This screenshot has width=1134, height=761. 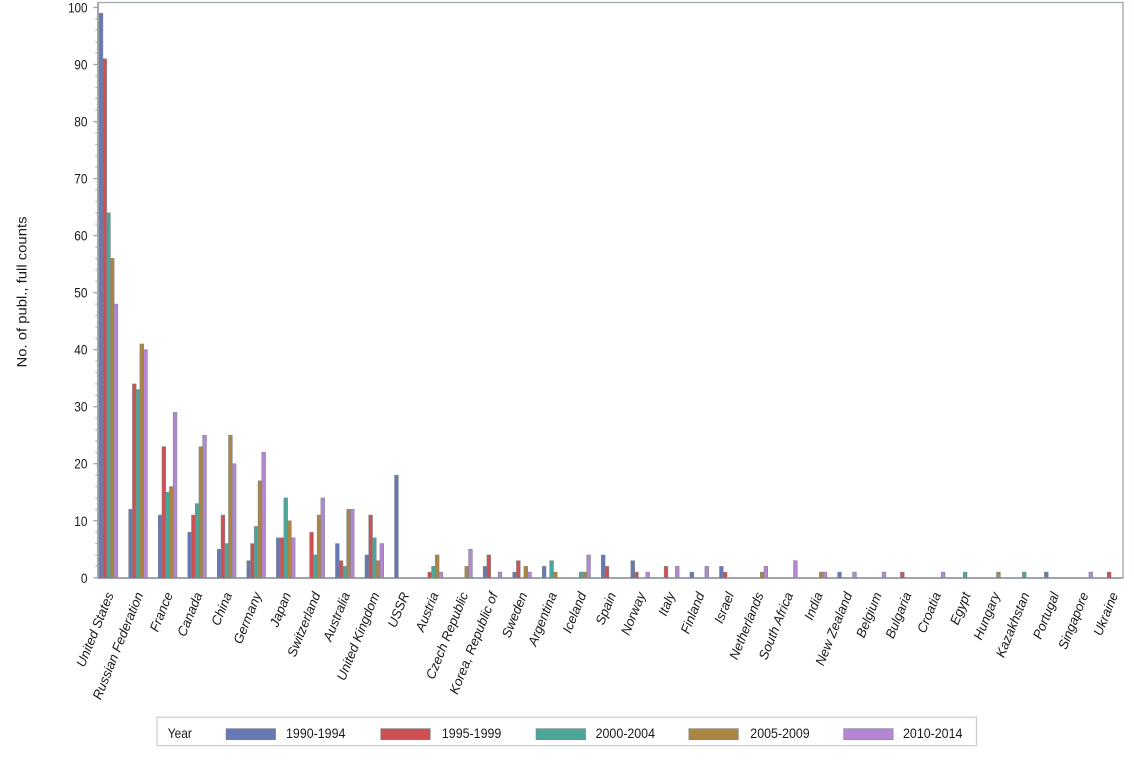 I want to click on svg-text: 90, so click(x=80, y=65).